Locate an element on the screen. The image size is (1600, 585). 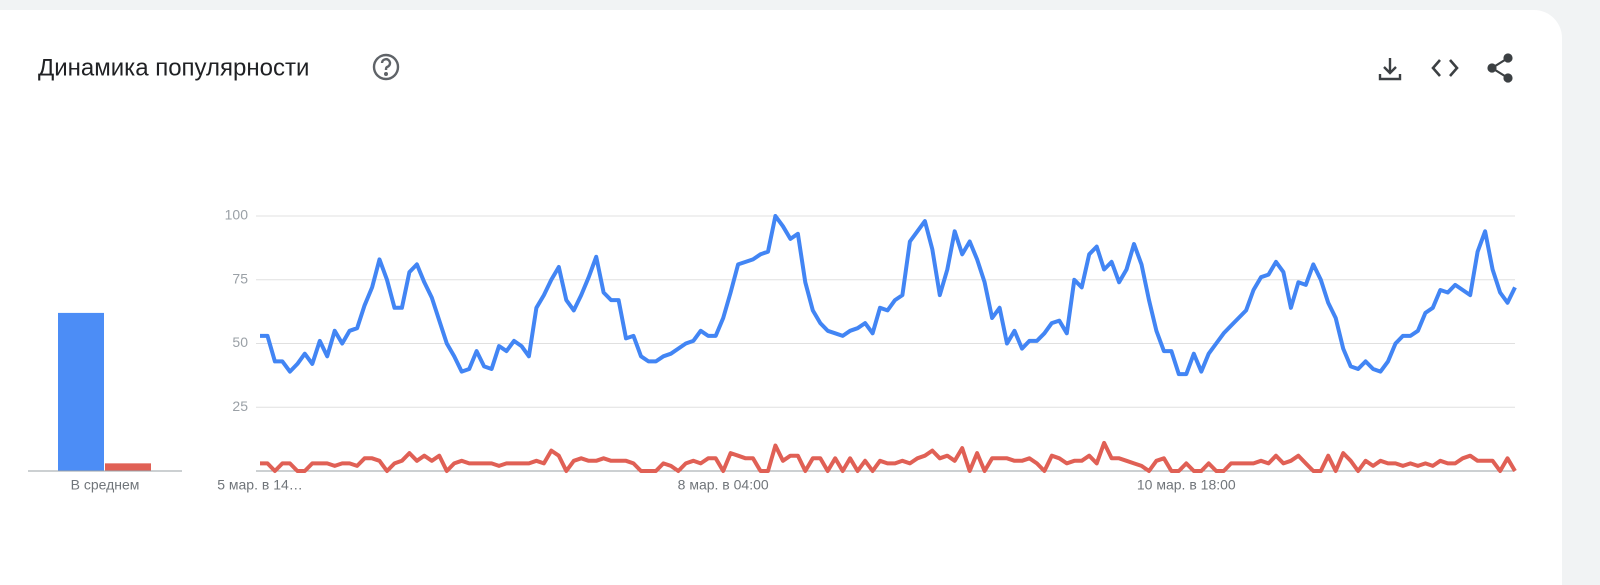
x-tick-label: В среднем is located at coordinates (105, 485).